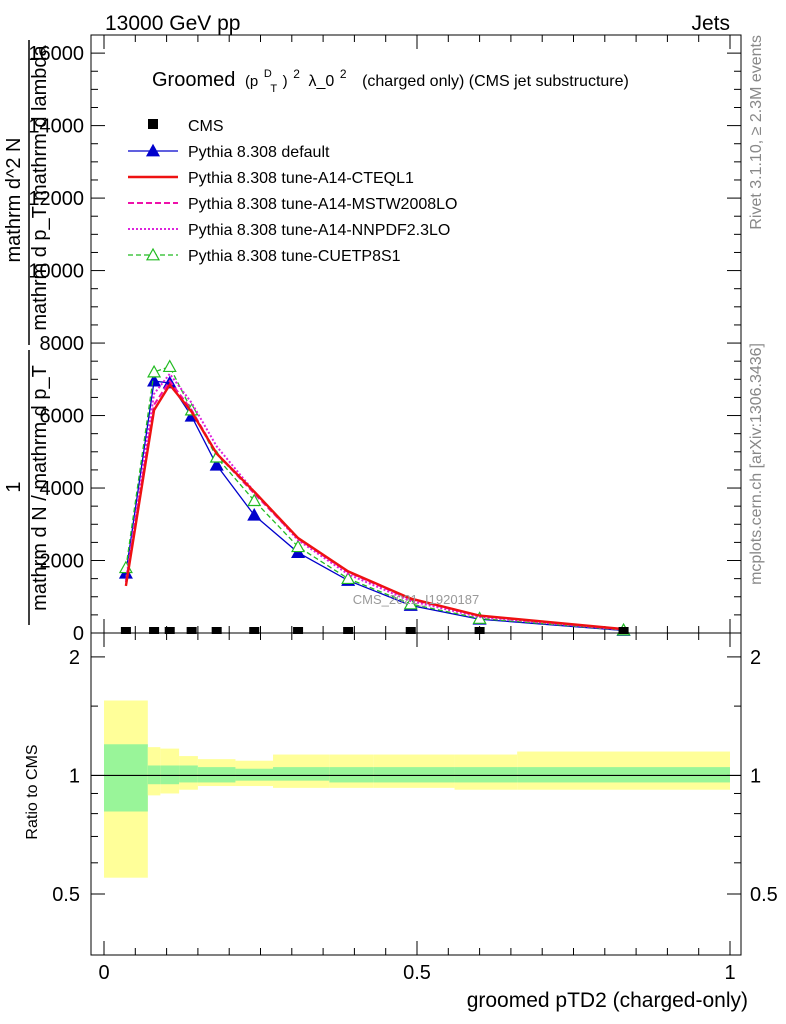 The height and width of the screenshot is (1024, 786). I want to click on legend-label-nnpdf: Pythia 8.308 tune-A14-NNPDF2.3LO, so click(319, 230).